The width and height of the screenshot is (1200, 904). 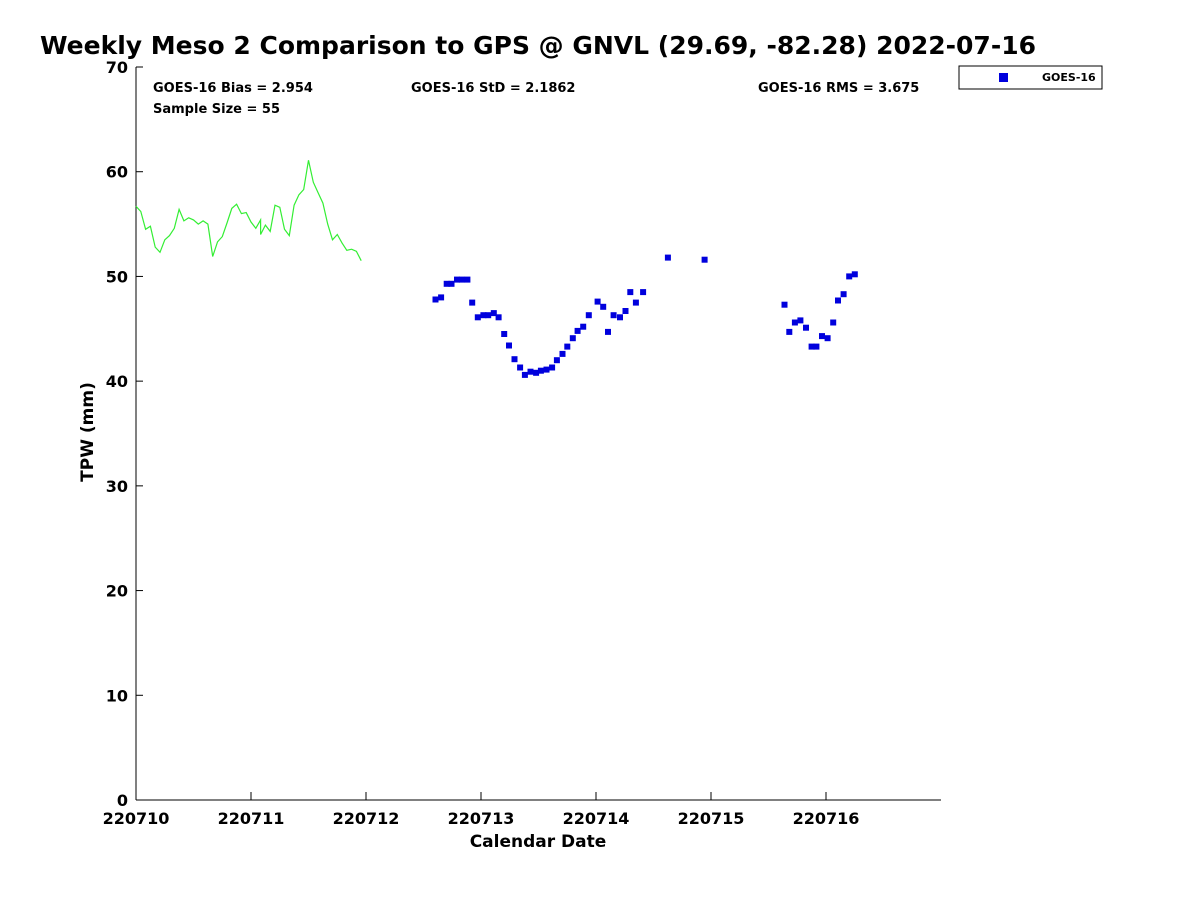 I want to click on legend-marker-goes16, so click(x=1003, y=77).